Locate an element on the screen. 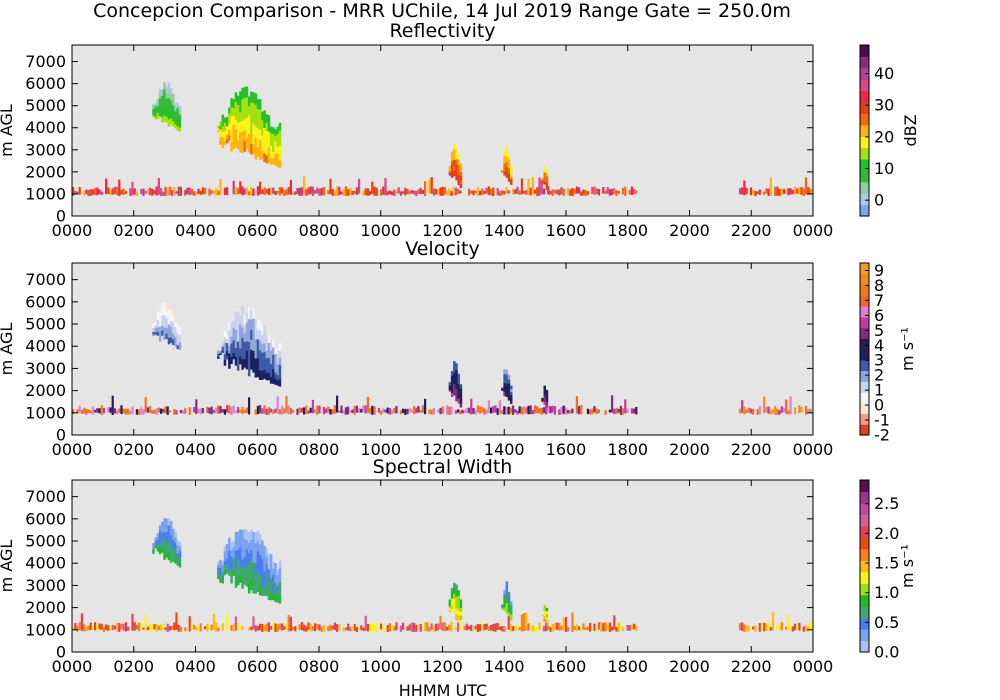 This screenshot has height=700, width=1000. y-tick-label: 4000 is located at coordinates (45, 346).